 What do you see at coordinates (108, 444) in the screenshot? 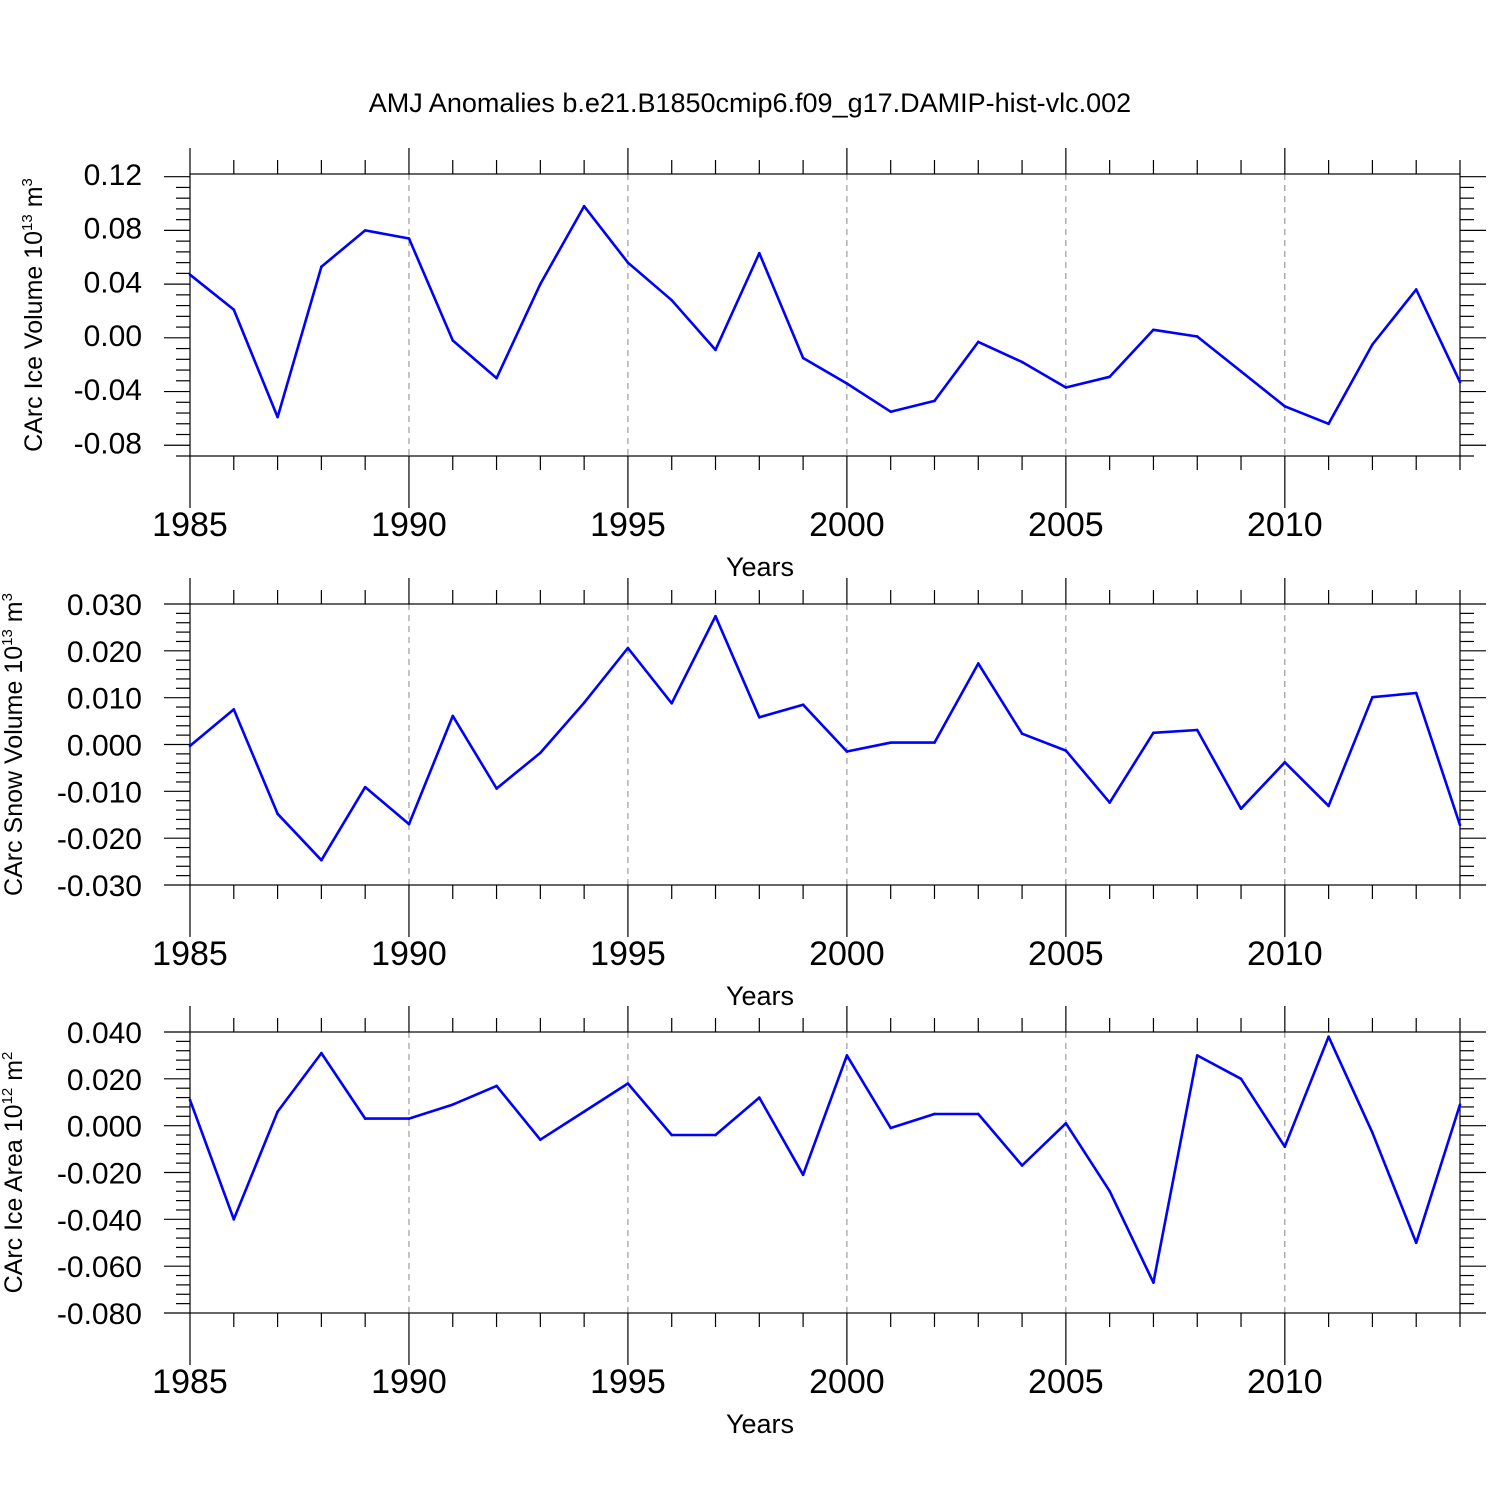
I see `y-tick-label: -0.08` at bounding box center [108, 444].